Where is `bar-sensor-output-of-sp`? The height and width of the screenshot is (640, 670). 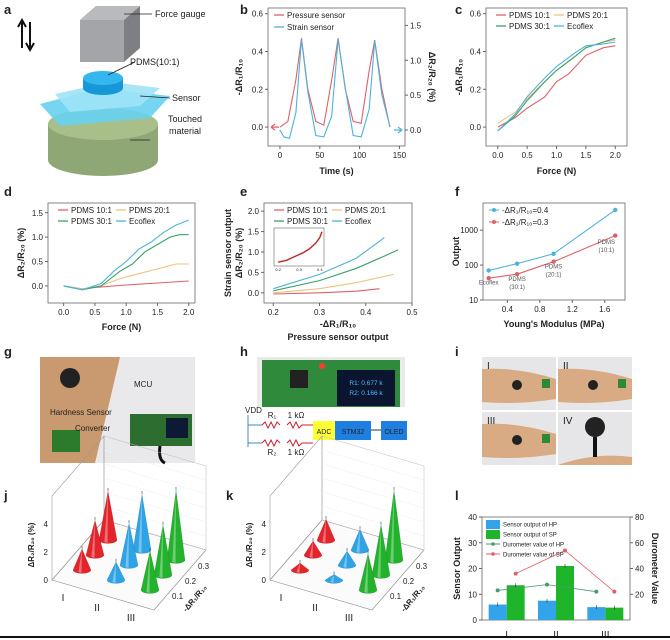
bar-sensor-output-of-sp is located at coordinates (515, 602).